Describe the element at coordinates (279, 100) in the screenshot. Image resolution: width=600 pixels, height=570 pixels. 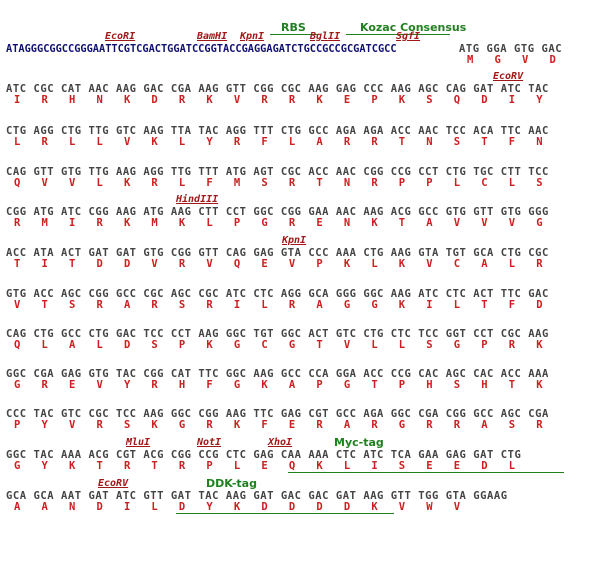
I see `translation-row: I R H N K D R K V R R K E P K S Q D I Y` at that location.